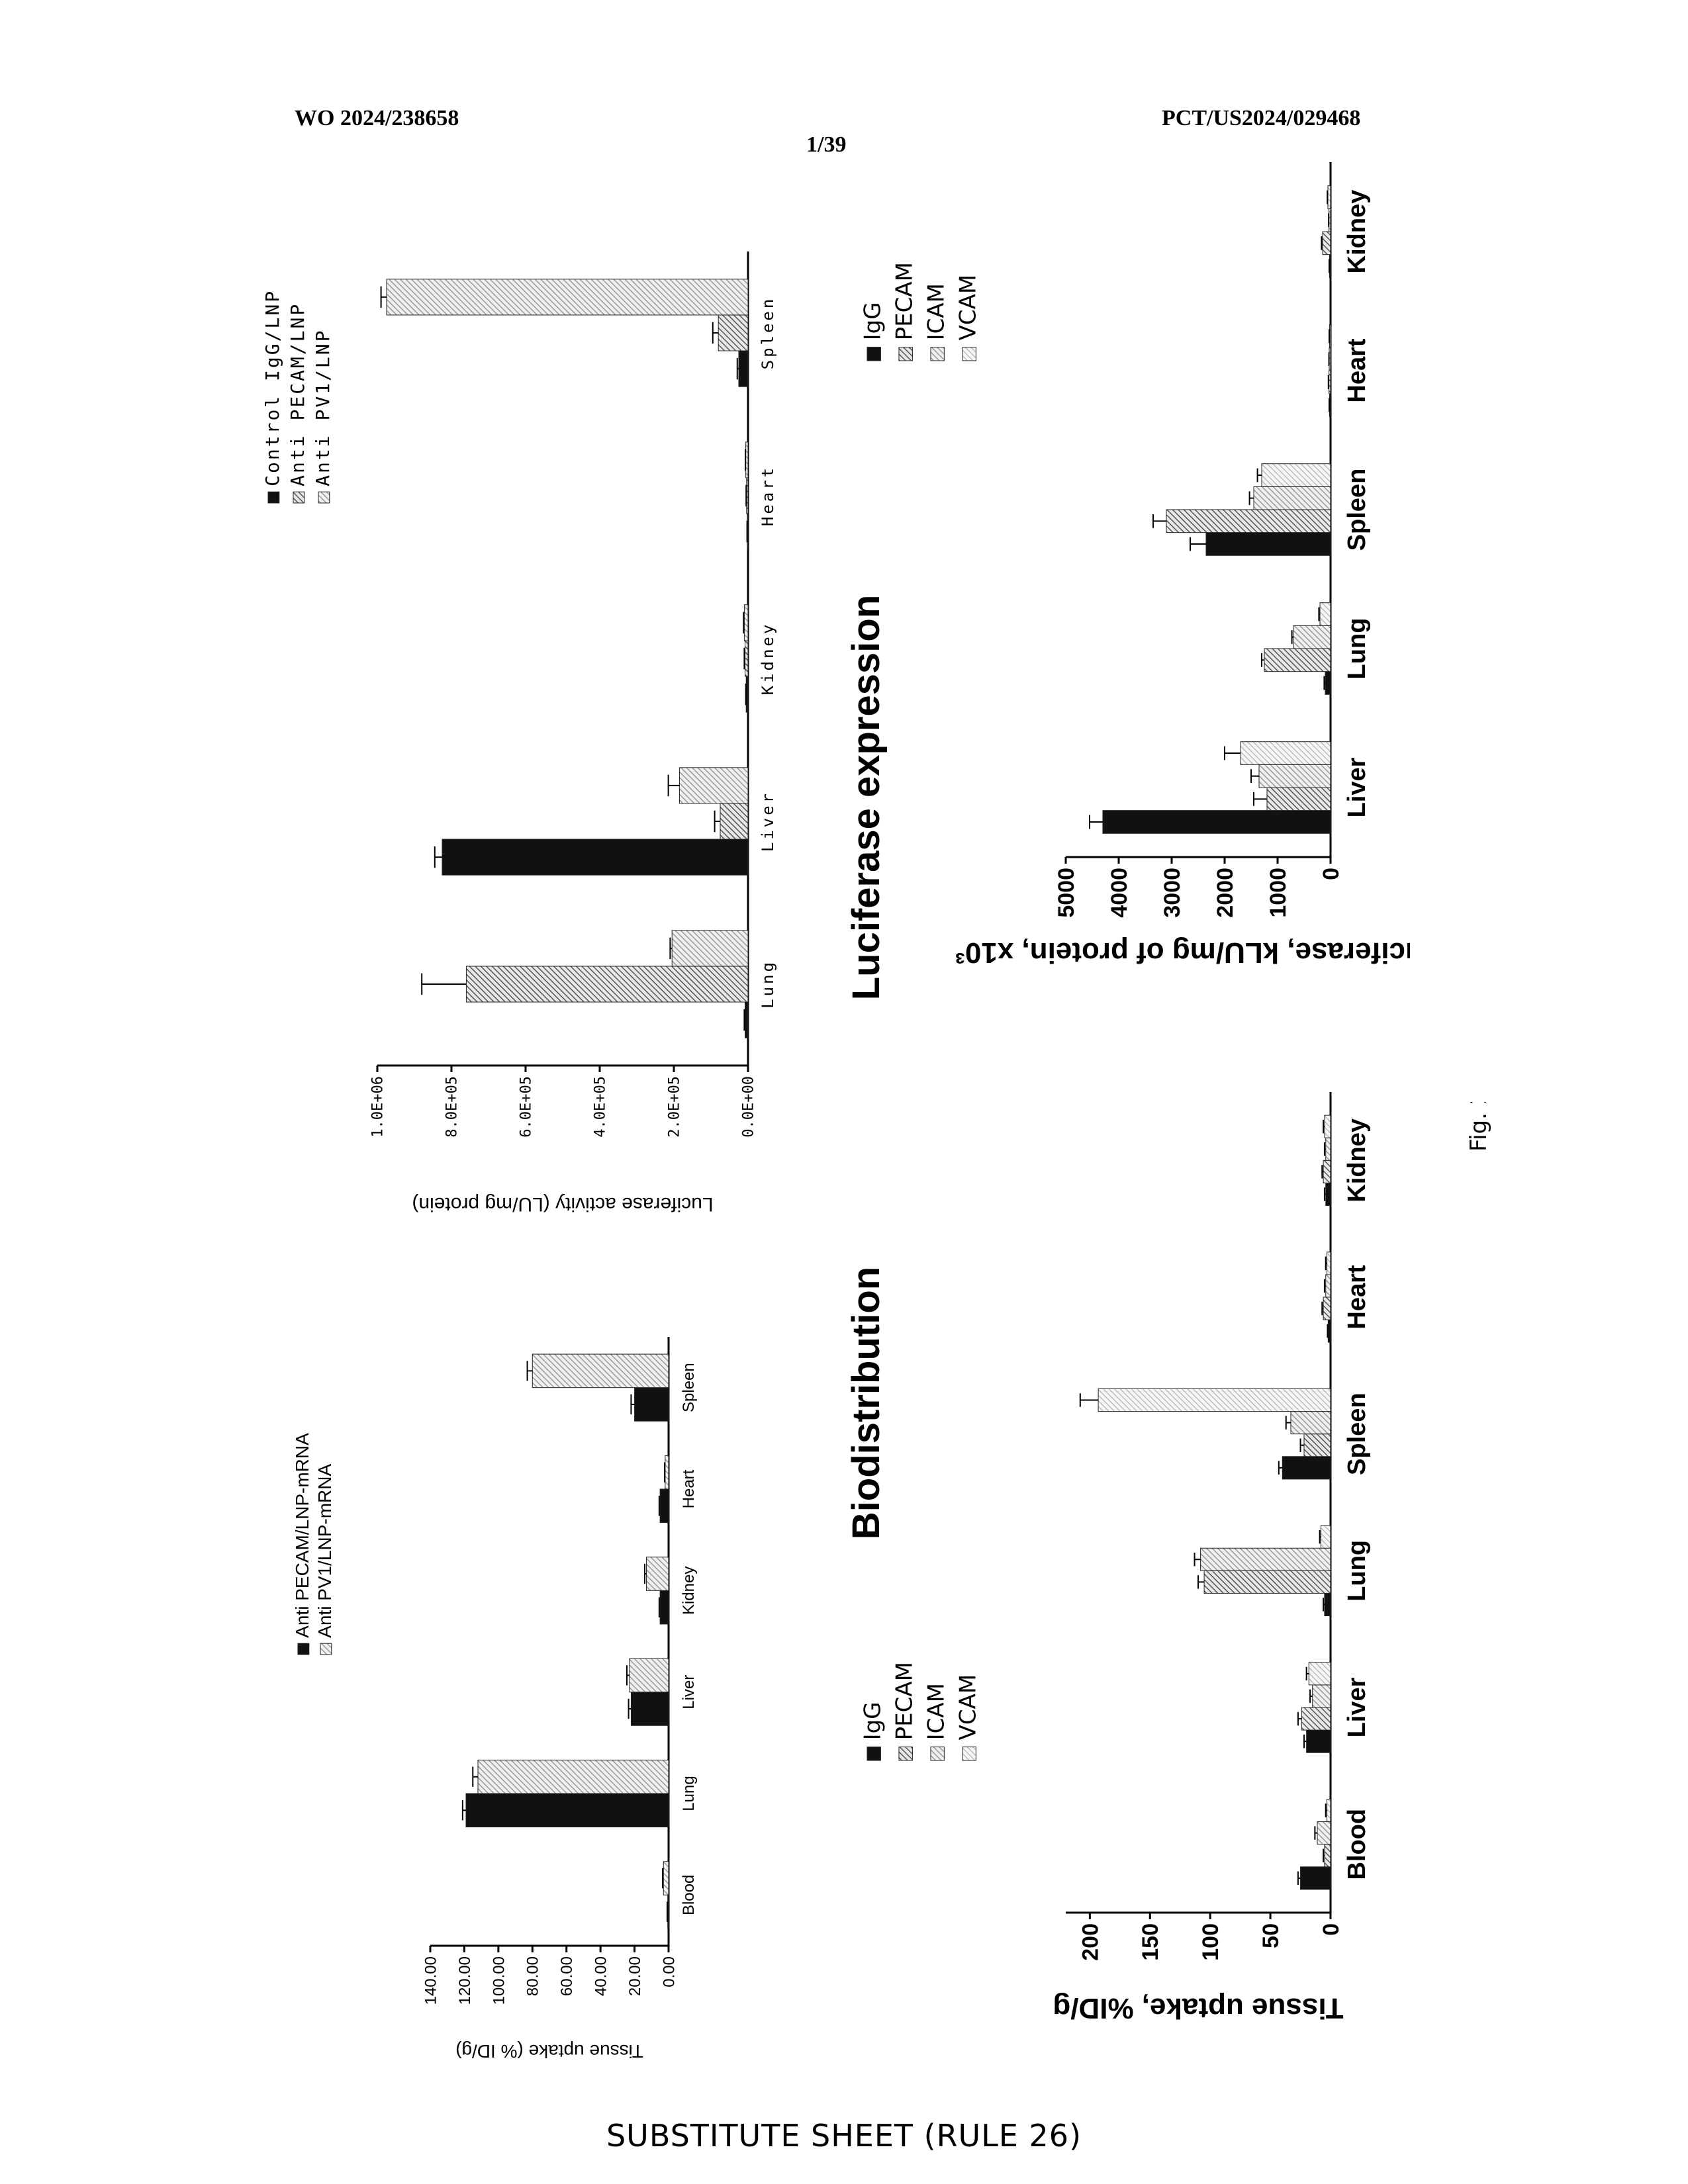 Image resolution: width=1688 pixels, height=2184 pixels. What do you see at coordinates (1172, 893) in the screenshot?
I see `y-tick-label: 3000` at bounding box center [1172, 893].